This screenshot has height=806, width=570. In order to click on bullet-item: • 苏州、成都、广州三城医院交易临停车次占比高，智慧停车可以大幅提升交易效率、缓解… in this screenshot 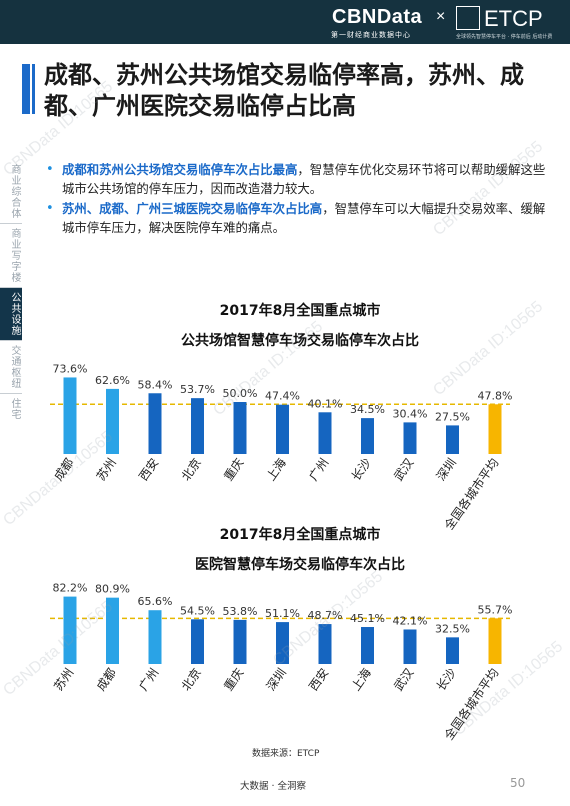, I will do `click(296, 218)`.